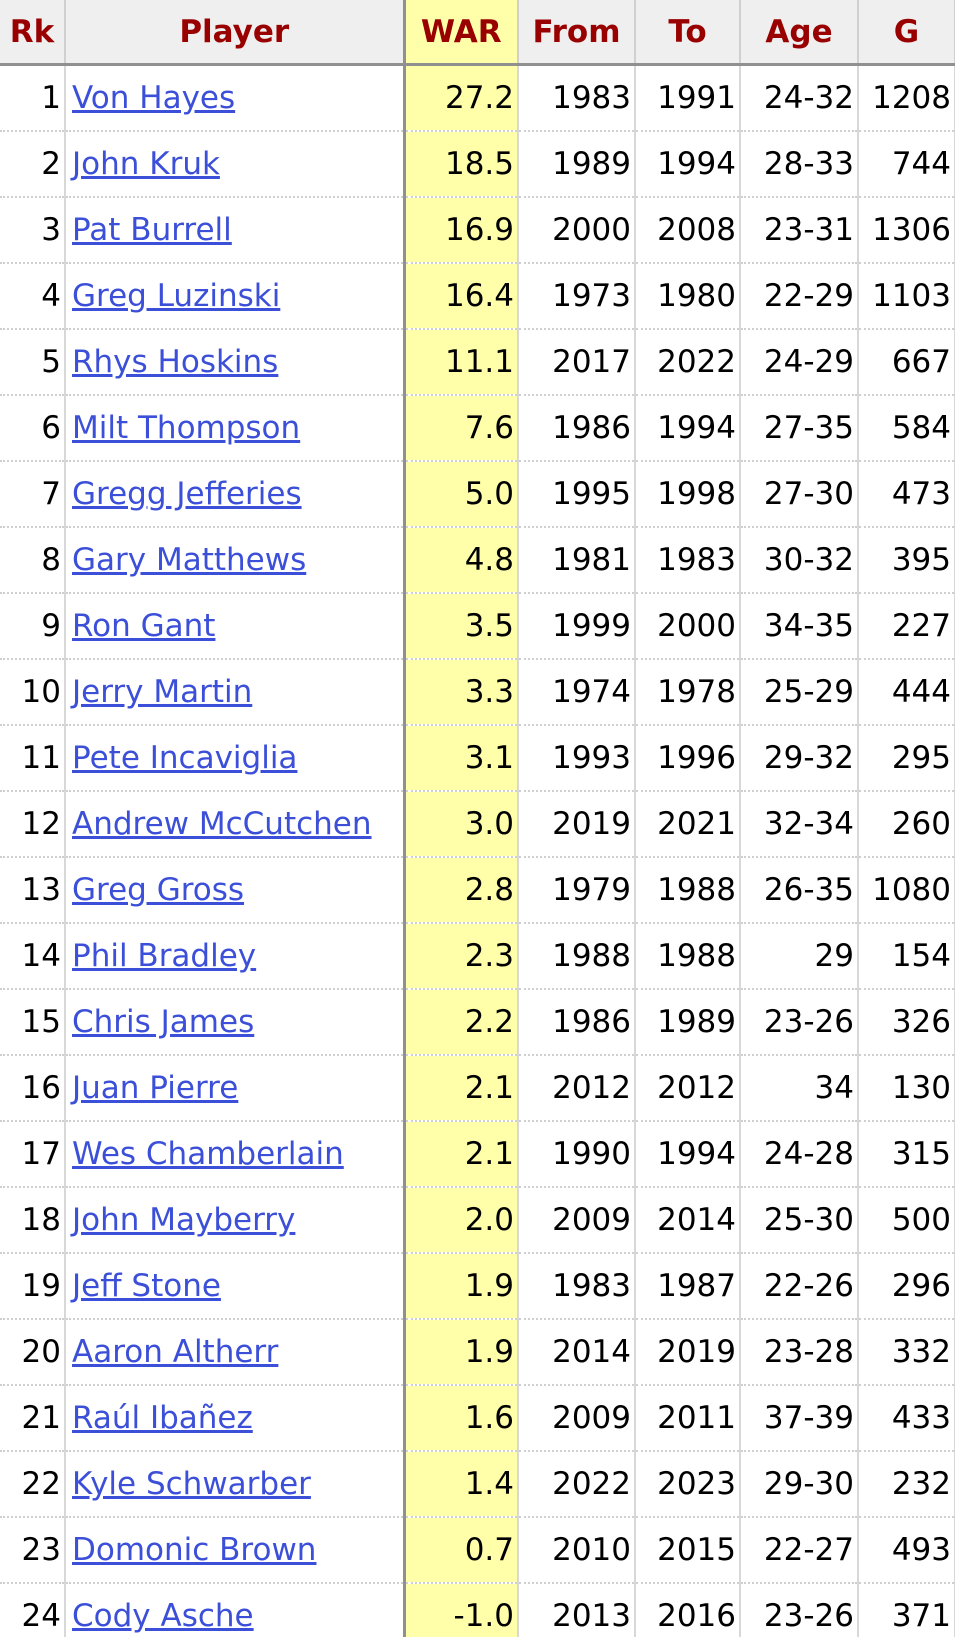 The image size is (955, 1637). What do you see at coordinates (688, 33) in the screenshot?
I see `column-header: To` at bounding box center [688, 33].